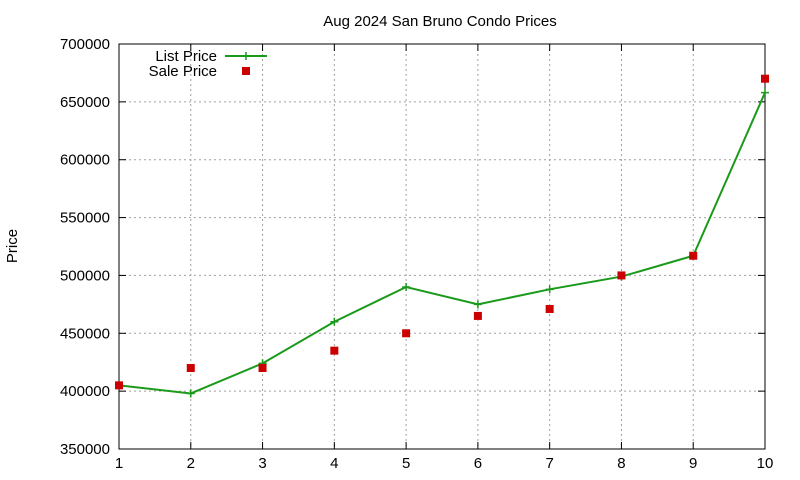 The width and height of the screenshot is (800, 480). Describe the element at coordinates (406, 463) in the screenshot. I see `x-tick-label: 5` at that location.